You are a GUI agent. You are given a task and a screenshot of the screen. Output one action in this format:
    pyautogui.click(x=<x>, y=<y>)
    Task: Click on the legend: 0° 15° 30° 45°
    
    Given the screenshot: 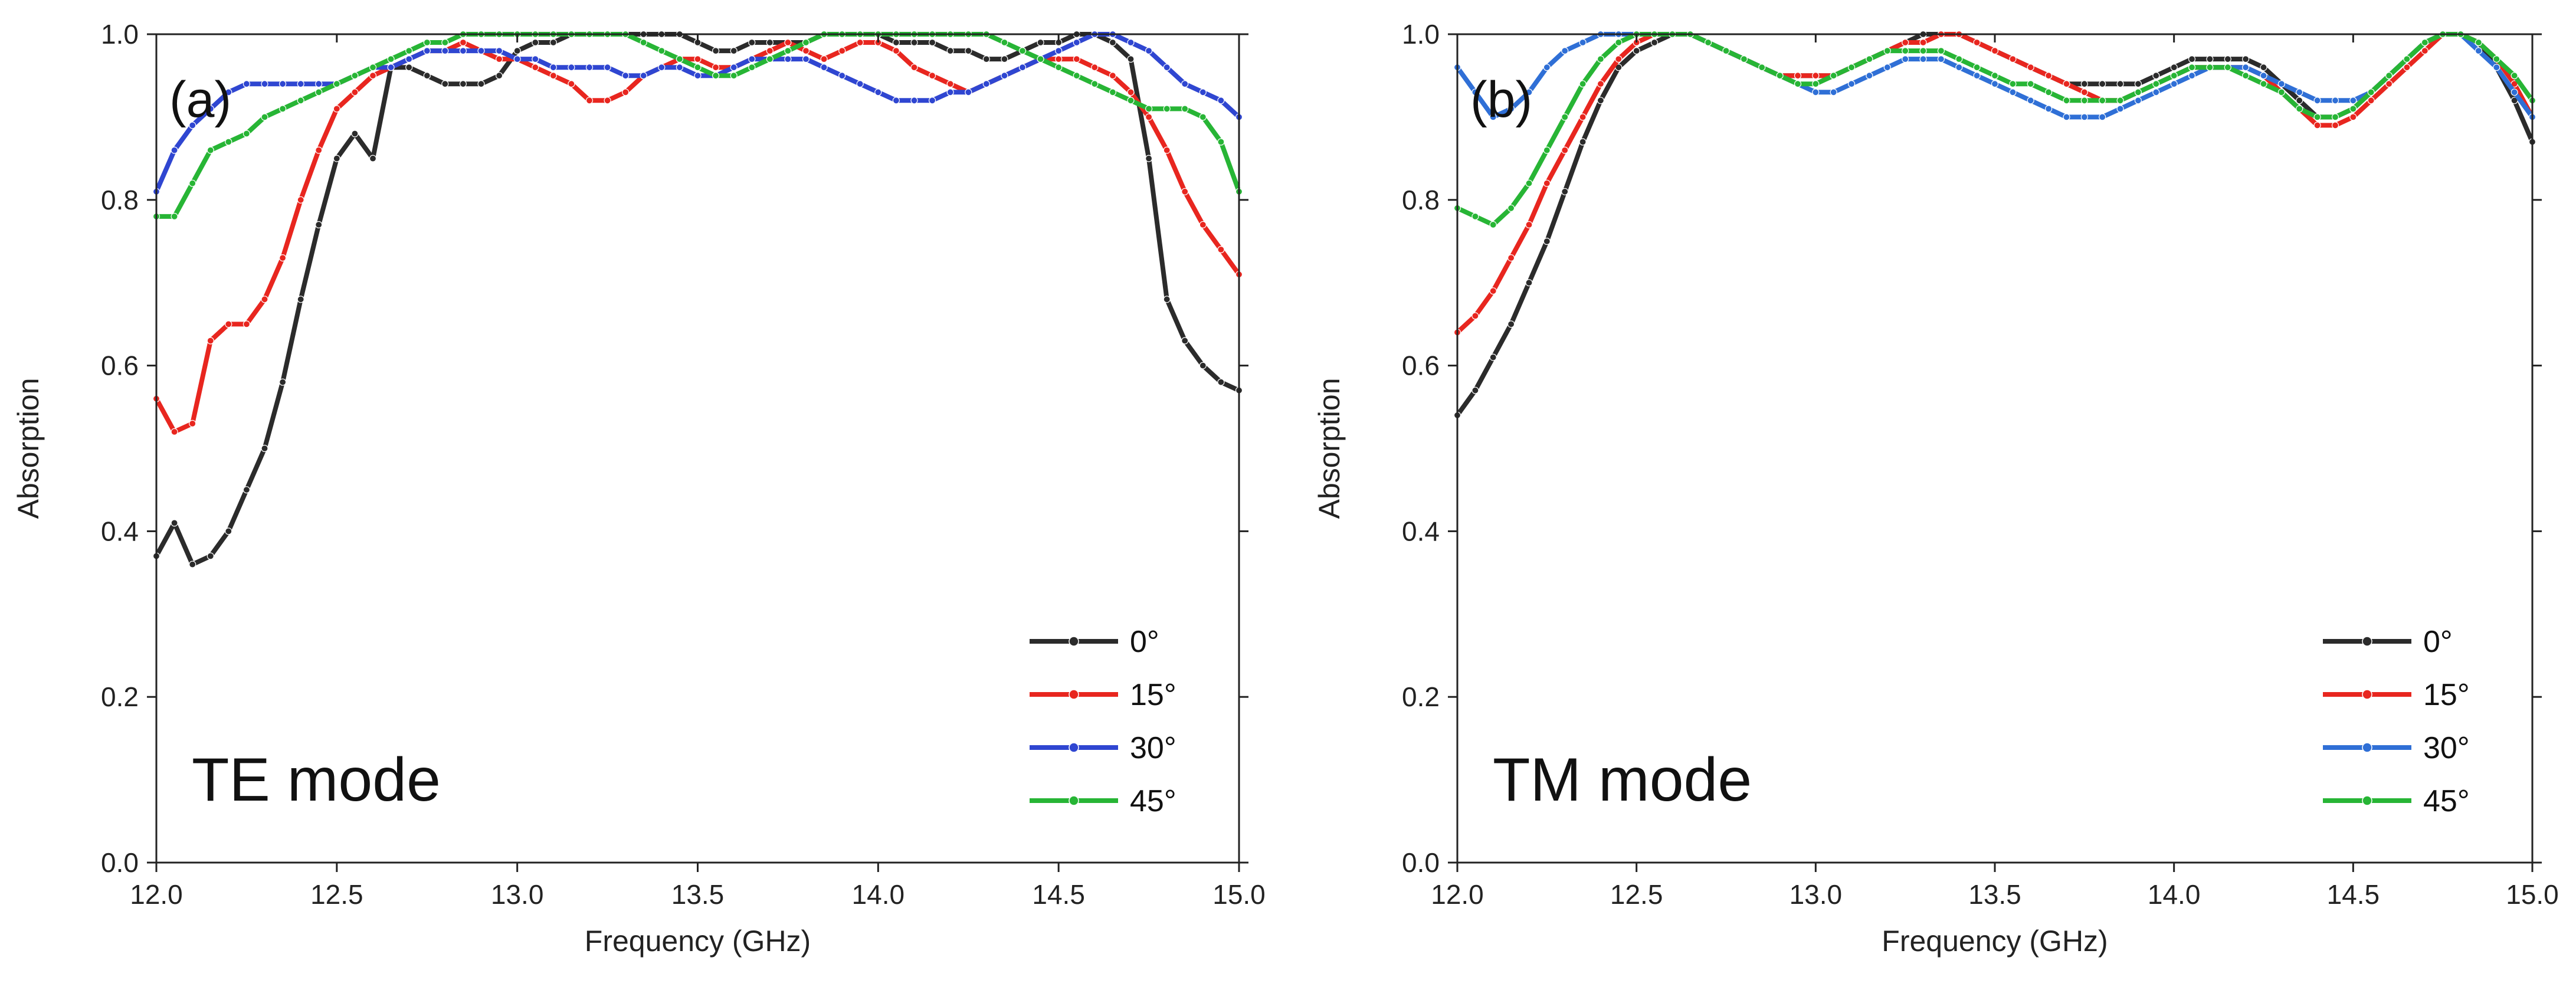 What is the action you would take?
    pyautogui.click(x=1103, y=721)
    